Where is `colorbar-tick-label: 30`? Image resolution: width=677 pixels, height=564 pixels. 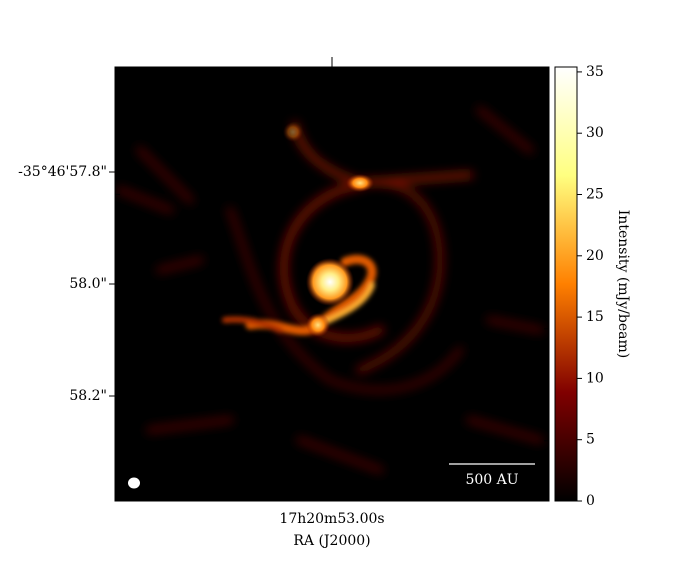
colorbar-tick-label: 30 is located at coordinates (595, 133).